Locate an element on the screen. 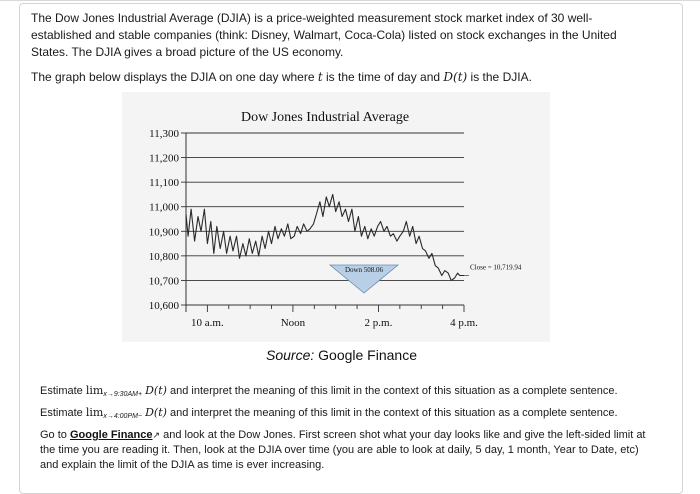 This screenshot has width=700, height=494. q1-lim-subscript: x→9:30AM+ is located at coordinates (123, 394).